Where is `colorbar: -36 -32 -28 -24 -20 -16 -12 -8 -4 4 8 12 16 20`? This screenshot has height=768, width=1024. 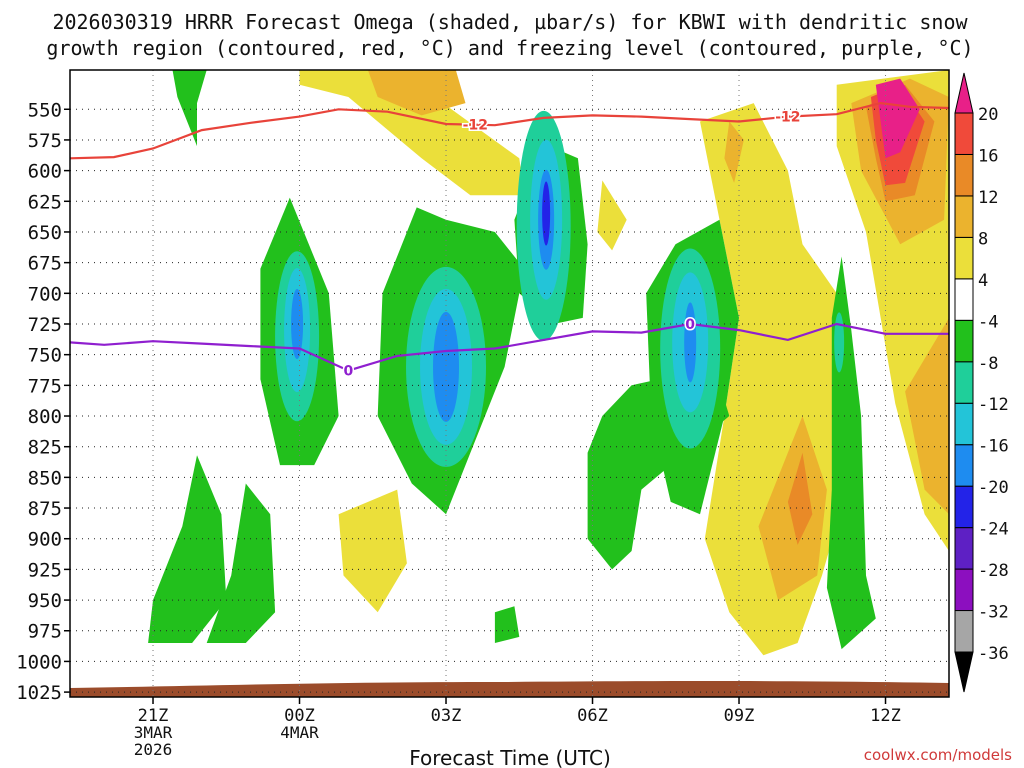
colorbar: -36 -32 -28 -24 -20 -16 -12 -8 -4 4 8 12 16 20 is located at coordinates (981, 382).